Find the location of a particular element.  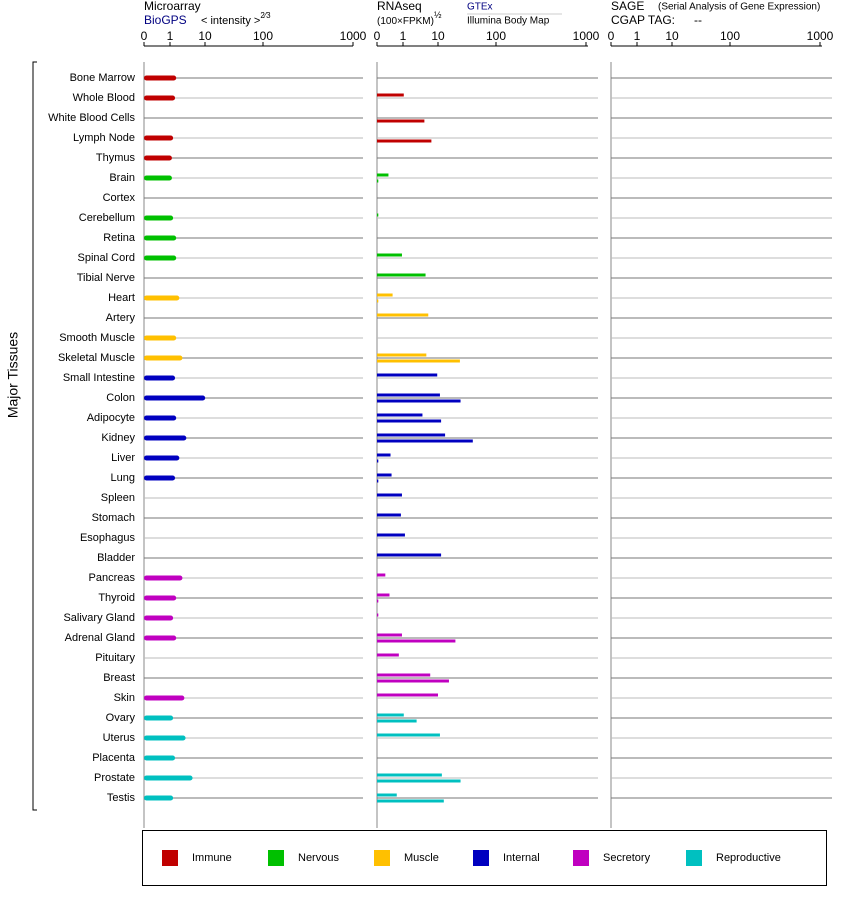

legend-label: Immune is located at coordinates (212, 858).